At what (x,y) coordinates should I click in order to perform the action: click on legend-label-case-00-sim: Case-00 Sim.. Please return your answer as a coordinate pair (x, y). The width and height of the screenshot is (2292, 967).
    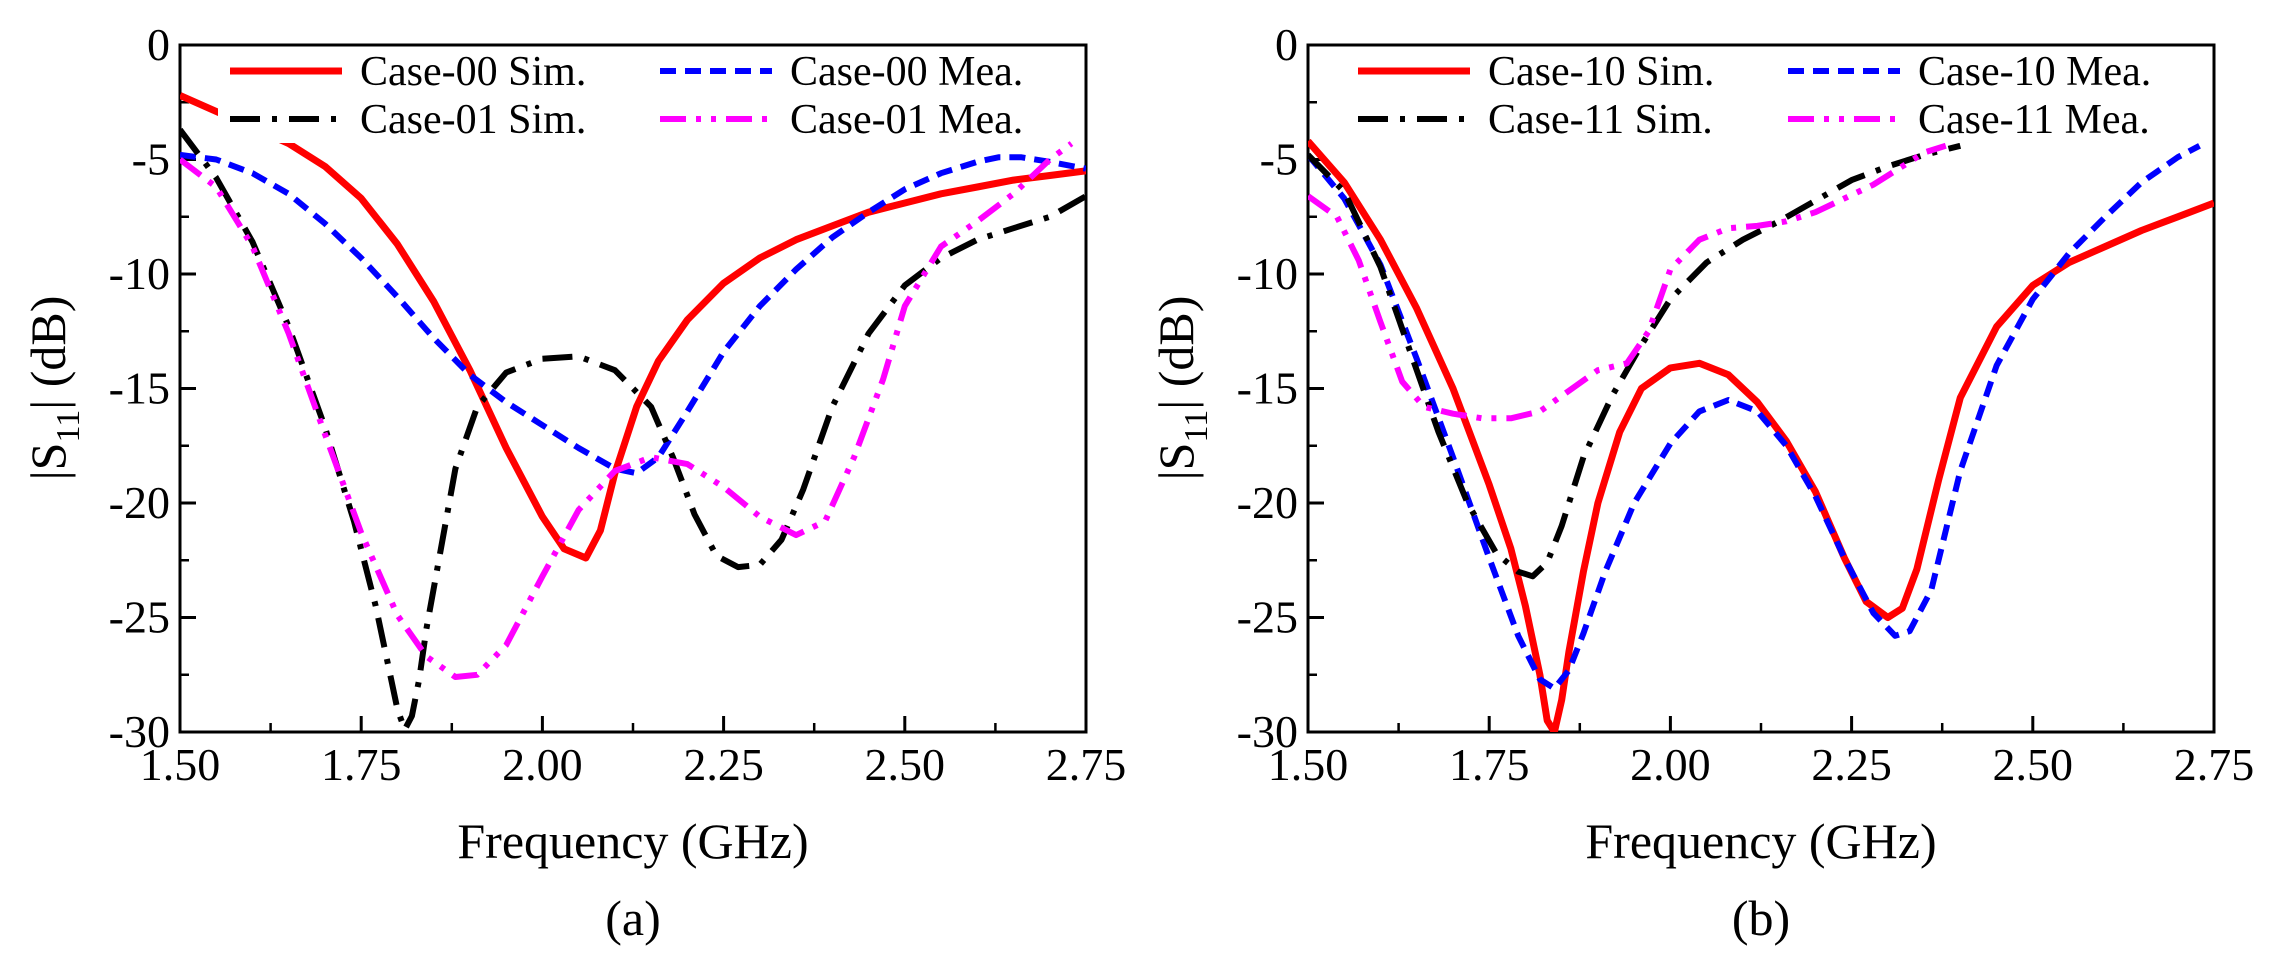
    Looking at the image, I should click on (473, 72).